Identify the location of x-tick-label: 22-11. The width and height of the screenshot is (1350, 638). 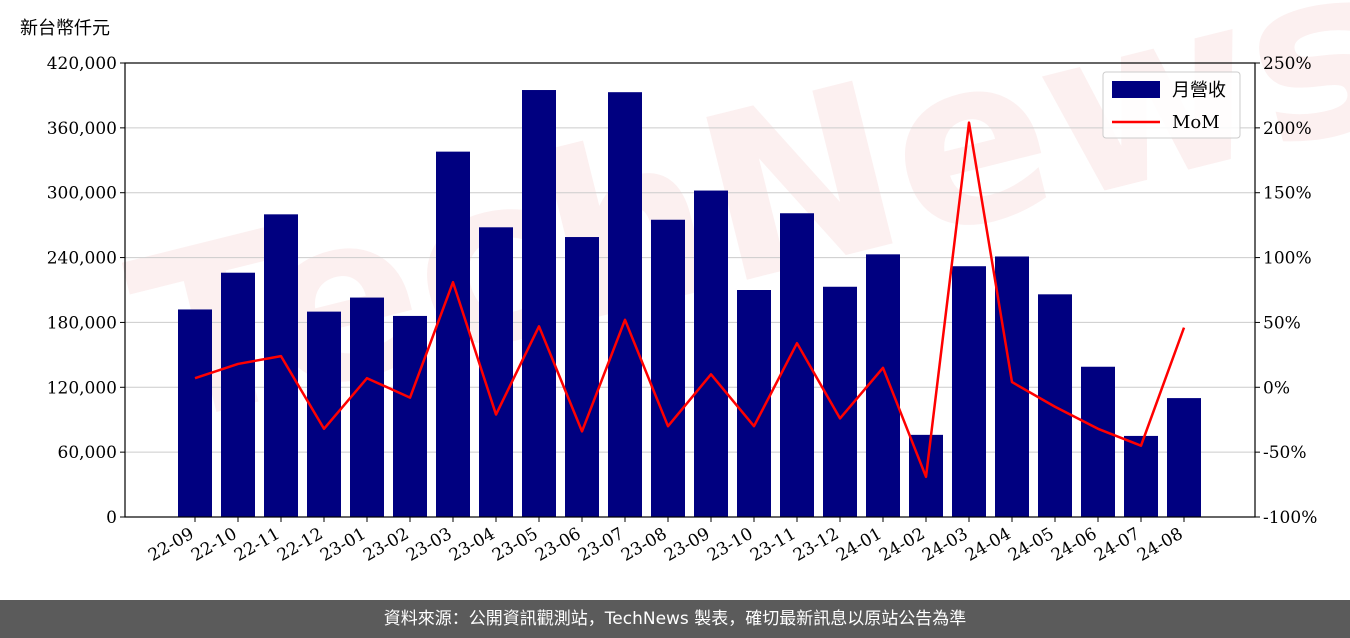
(257, 545).